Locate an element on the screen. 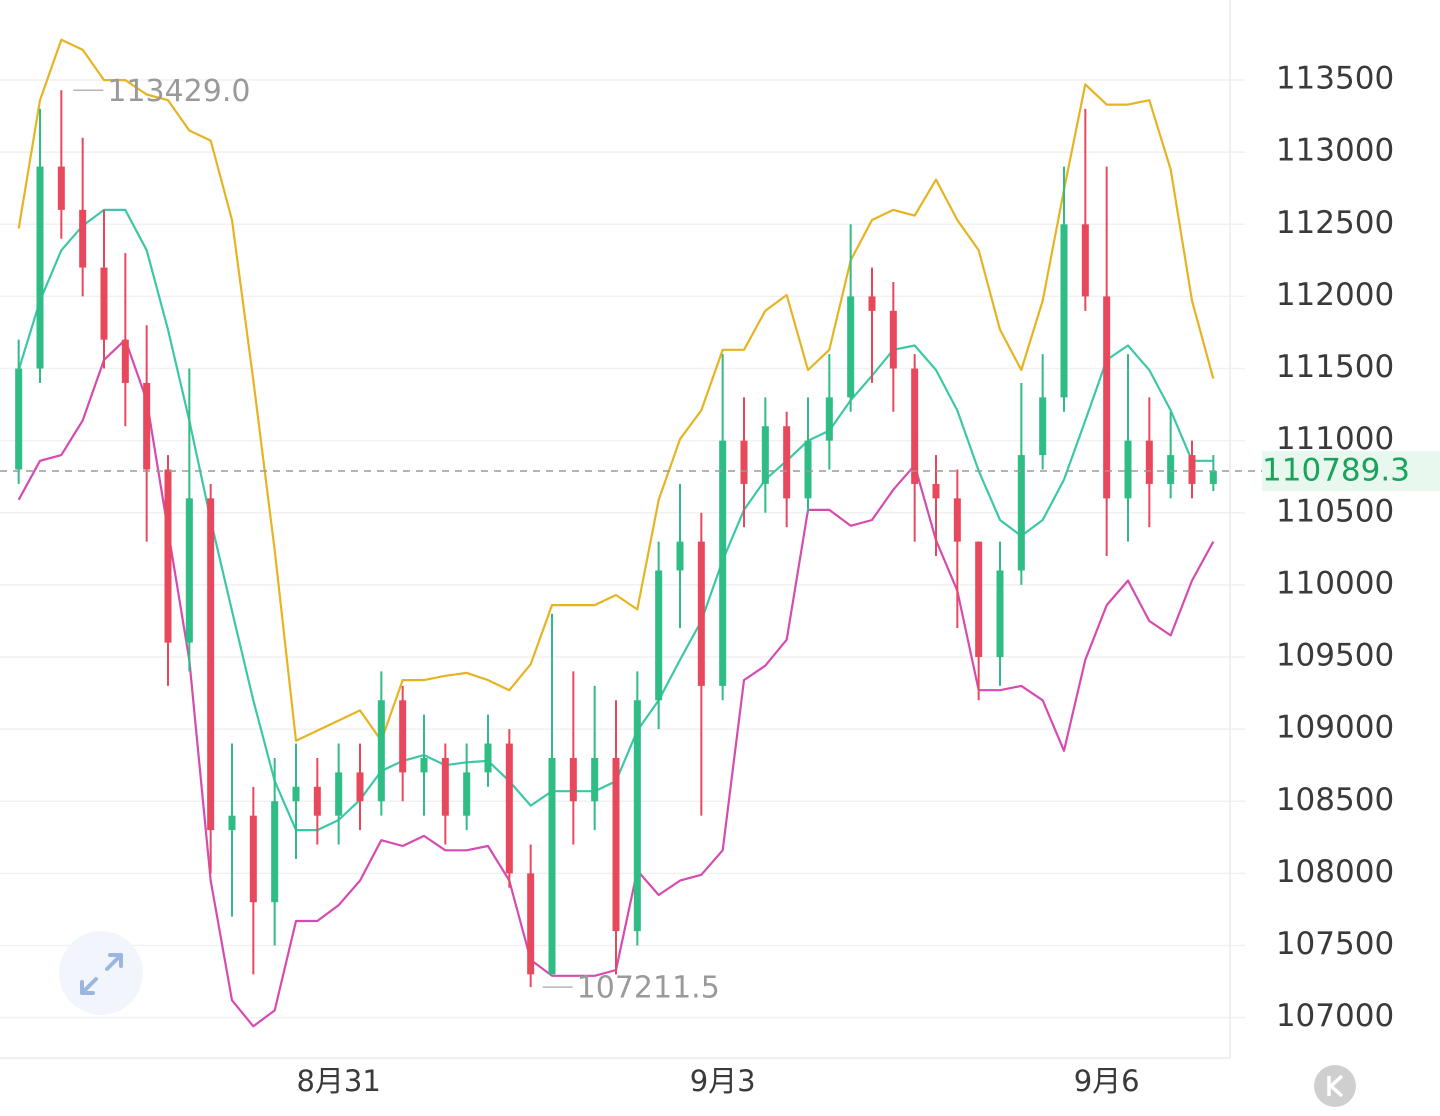  y-tick-label: 108500 is located at coordinates (1335, 800).